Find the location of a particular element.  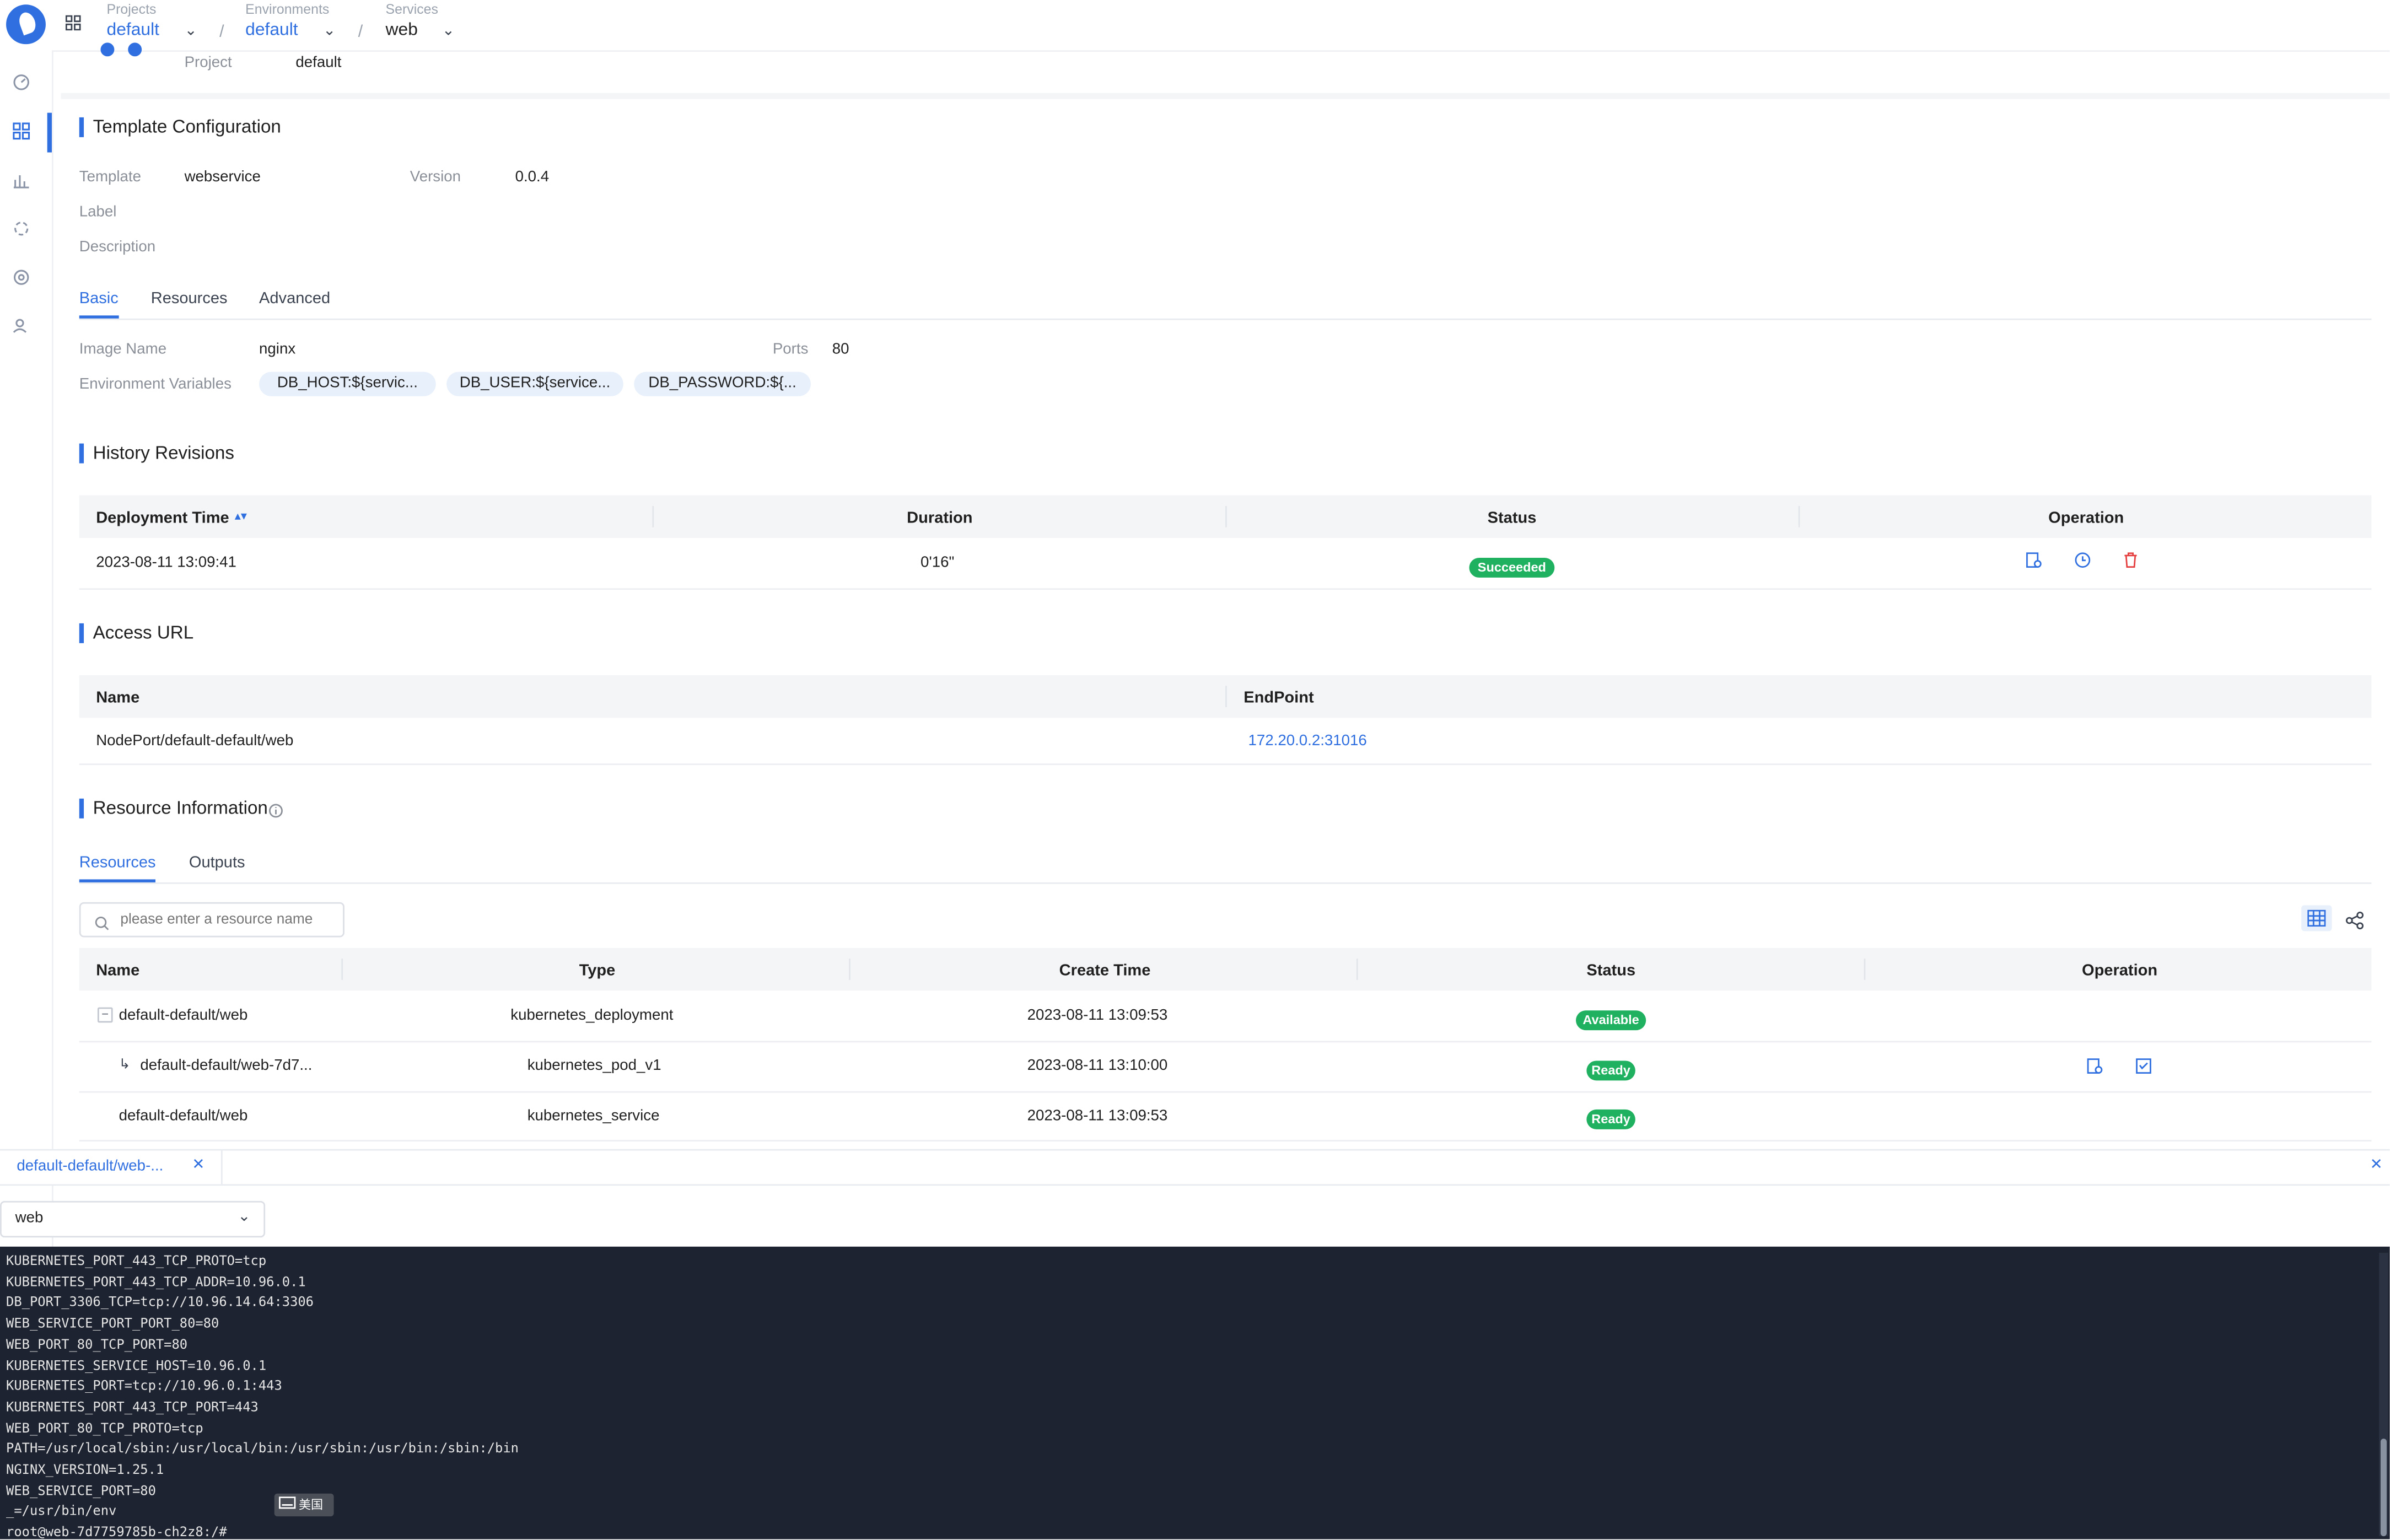

collapse-icon: − is located at coordinates (105, 1015).